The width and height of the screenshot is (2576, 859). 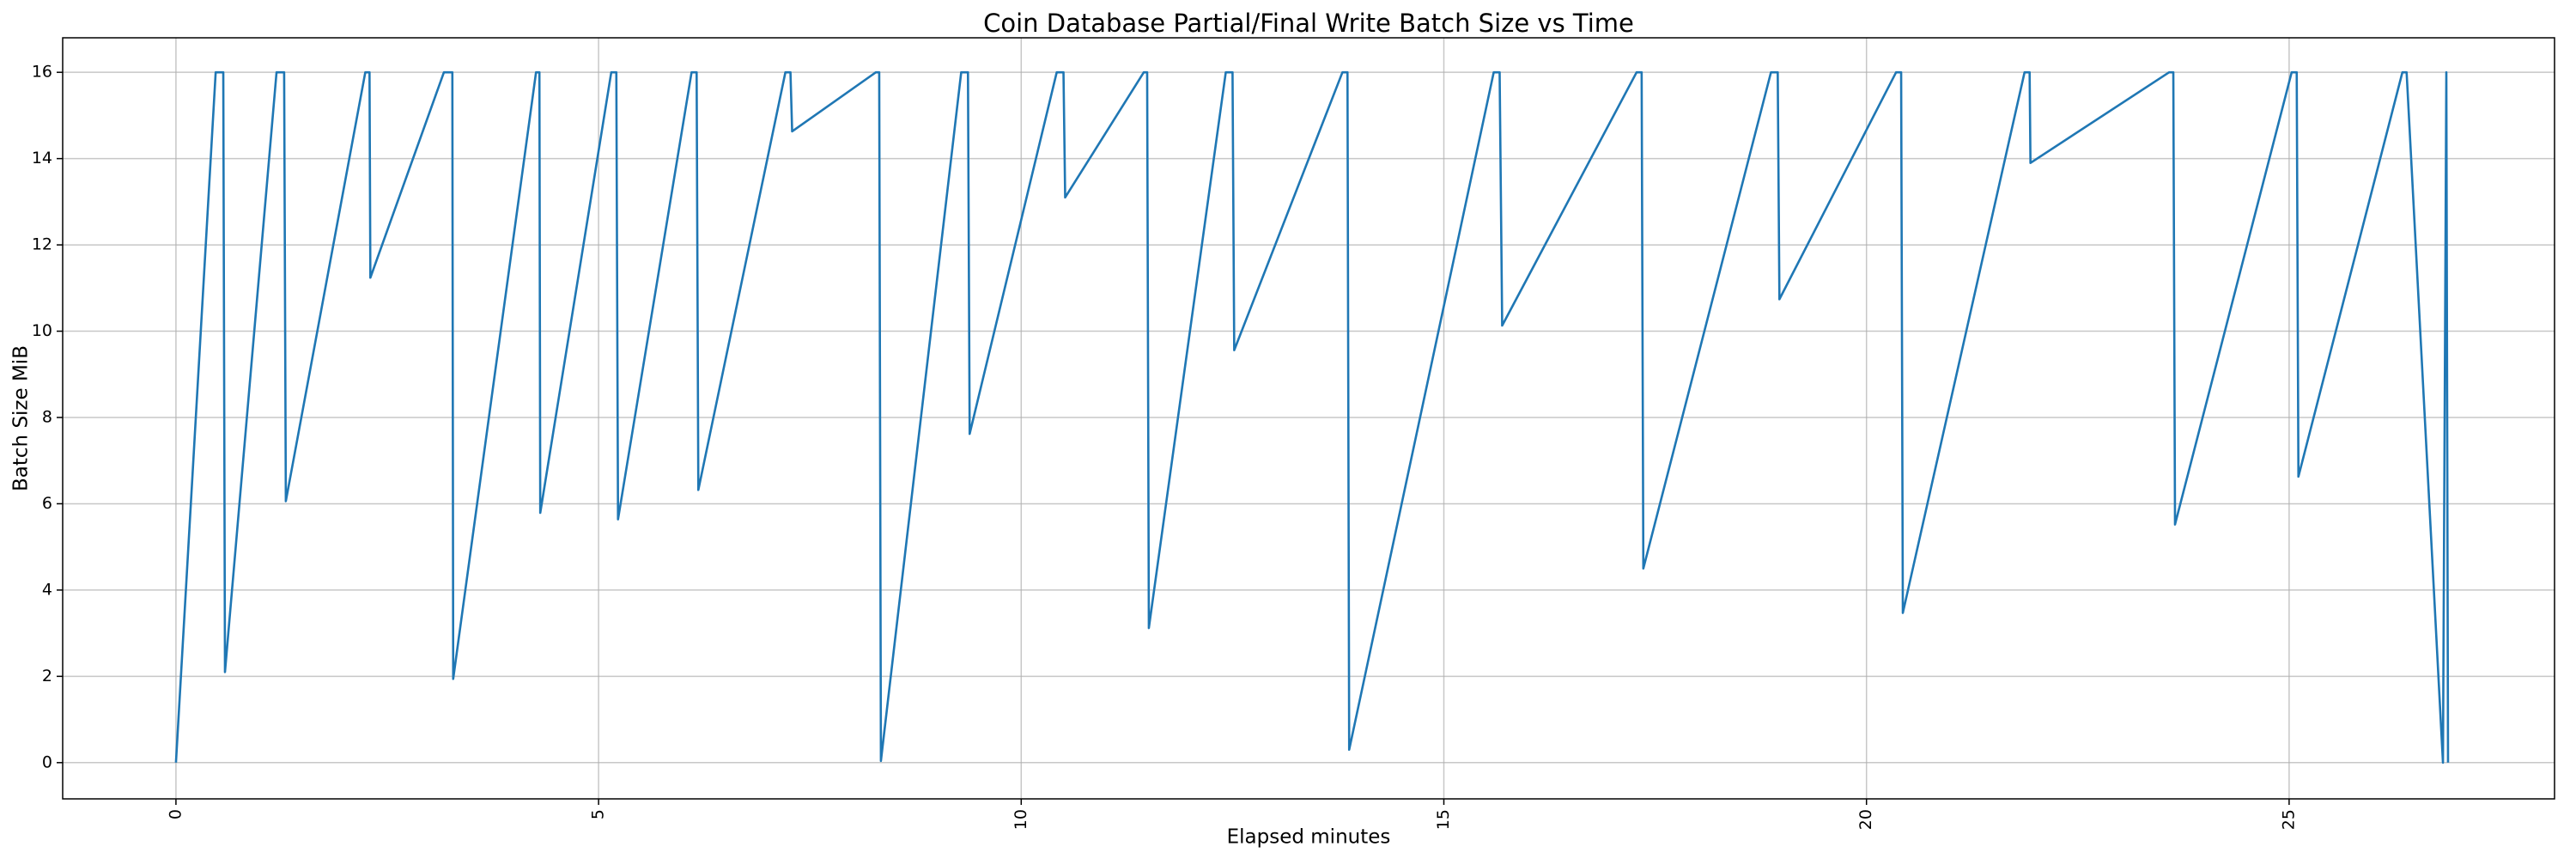 What do you see at coordinates (598, 814) in the screenshot?
I see `x-tick-label: 5` at bounding box center [598, 814].